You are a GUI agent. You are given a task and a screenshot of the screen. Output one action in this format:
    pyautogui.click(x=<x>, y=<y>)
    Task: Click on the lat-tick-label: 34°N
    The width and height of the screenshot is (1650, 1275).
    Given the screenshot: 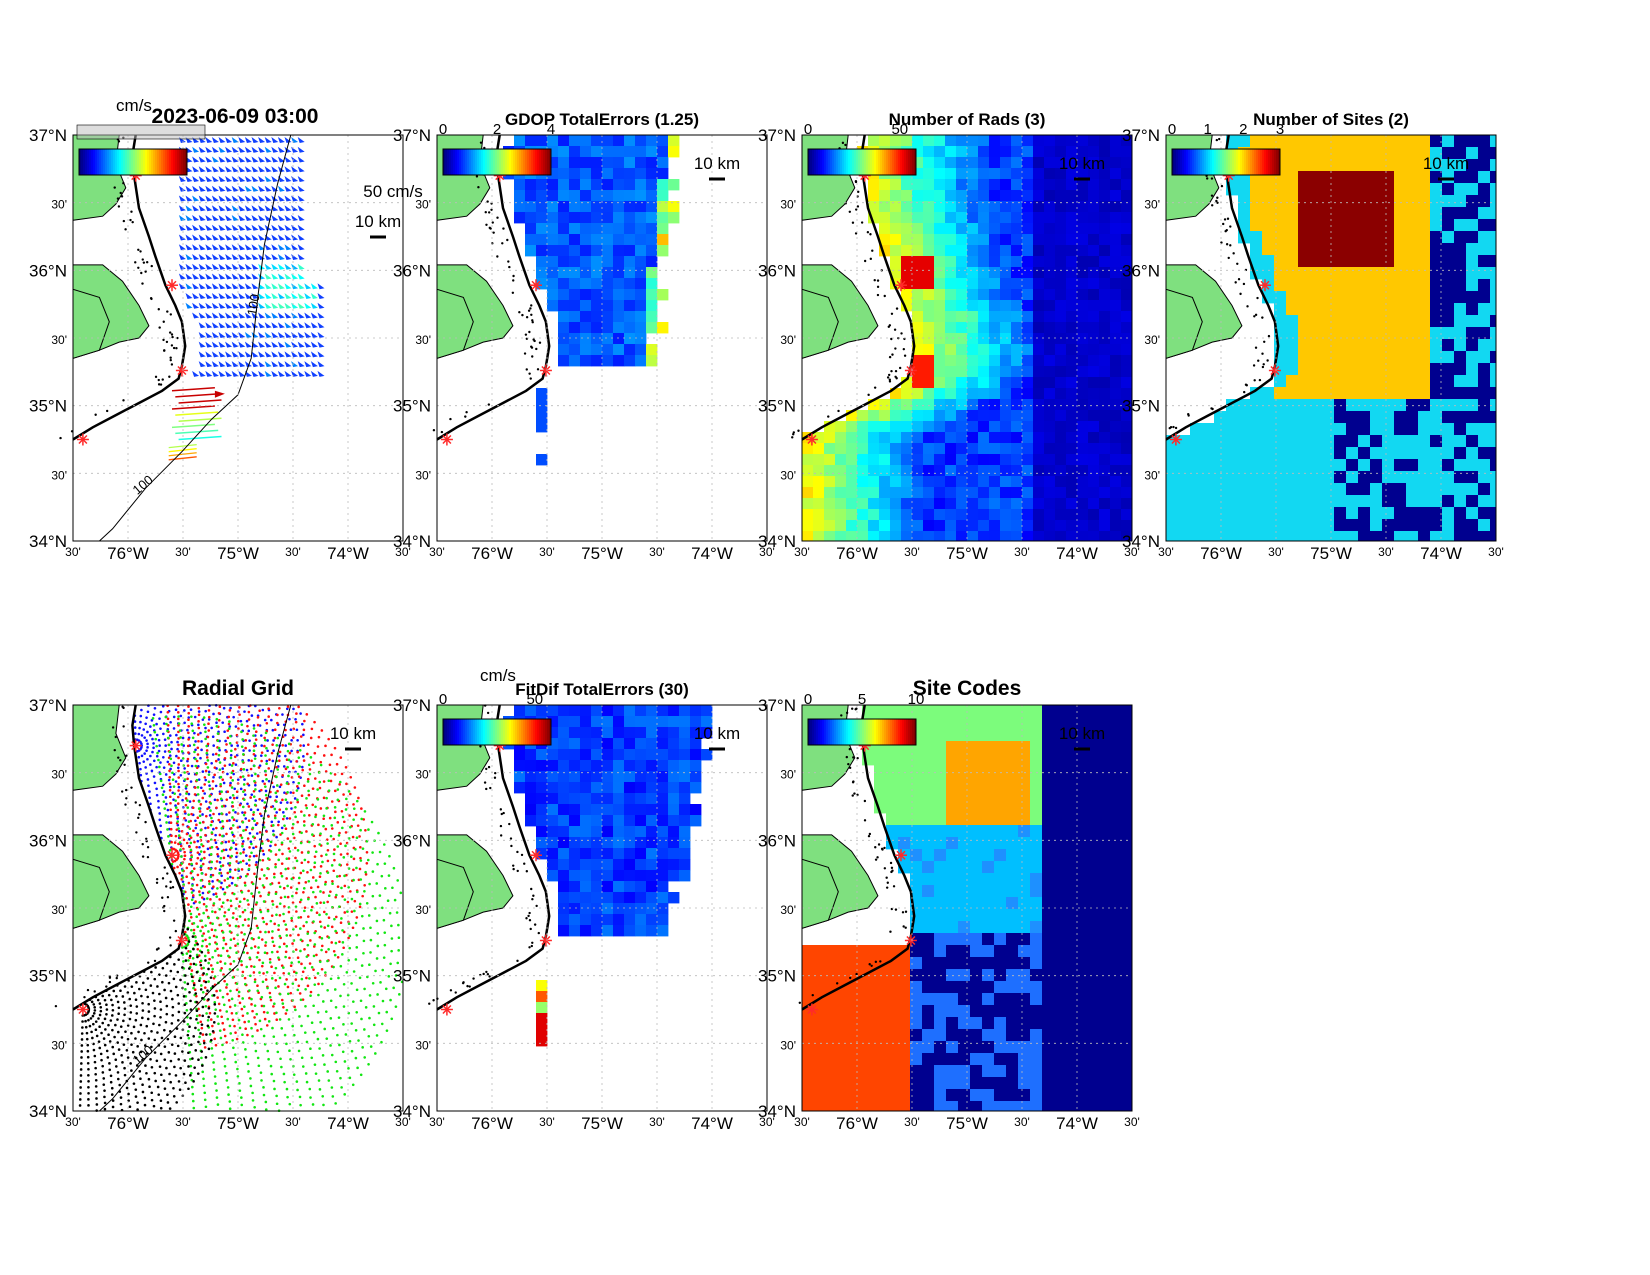 What is the action you would take?
    pyautogui.click(x=777, y=541)
    